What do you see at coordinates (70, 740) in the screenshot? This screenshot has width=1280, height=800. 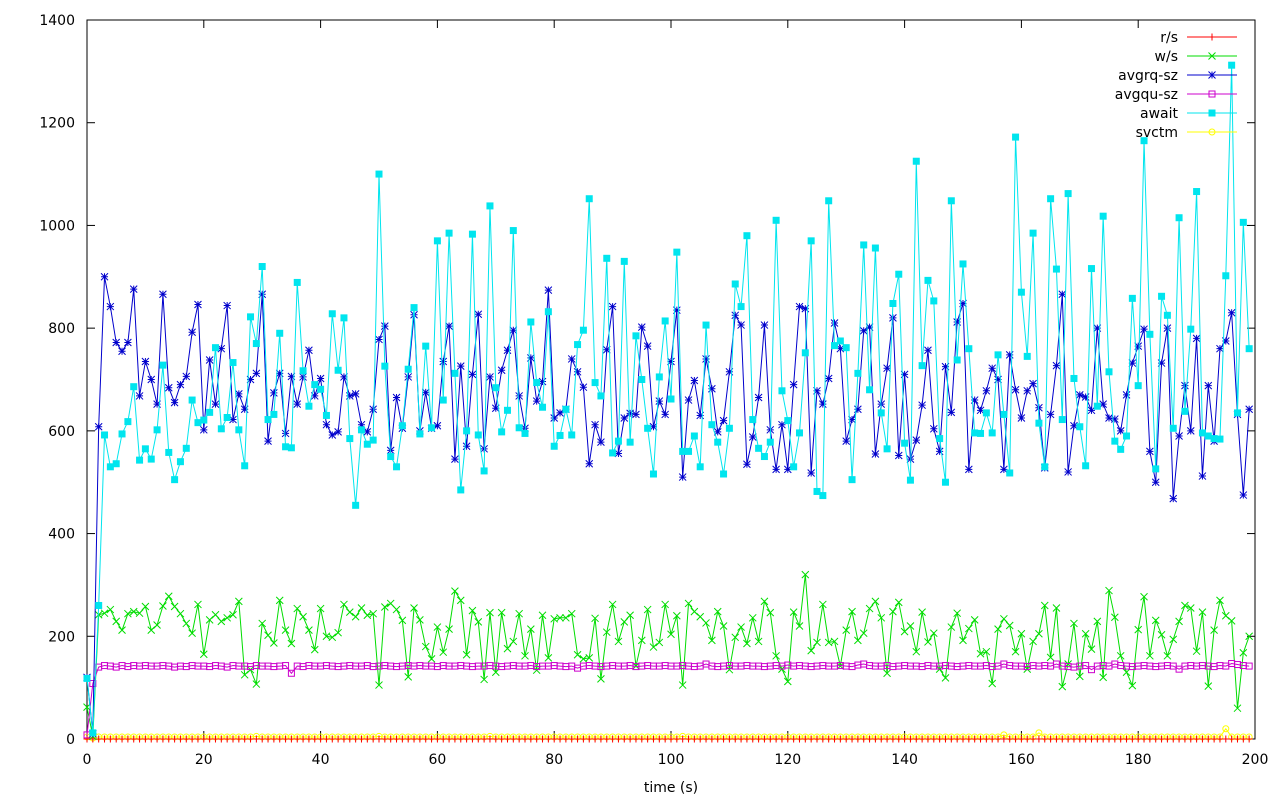 I see `y-tick-label: 0` at bounding box center [70, 740].